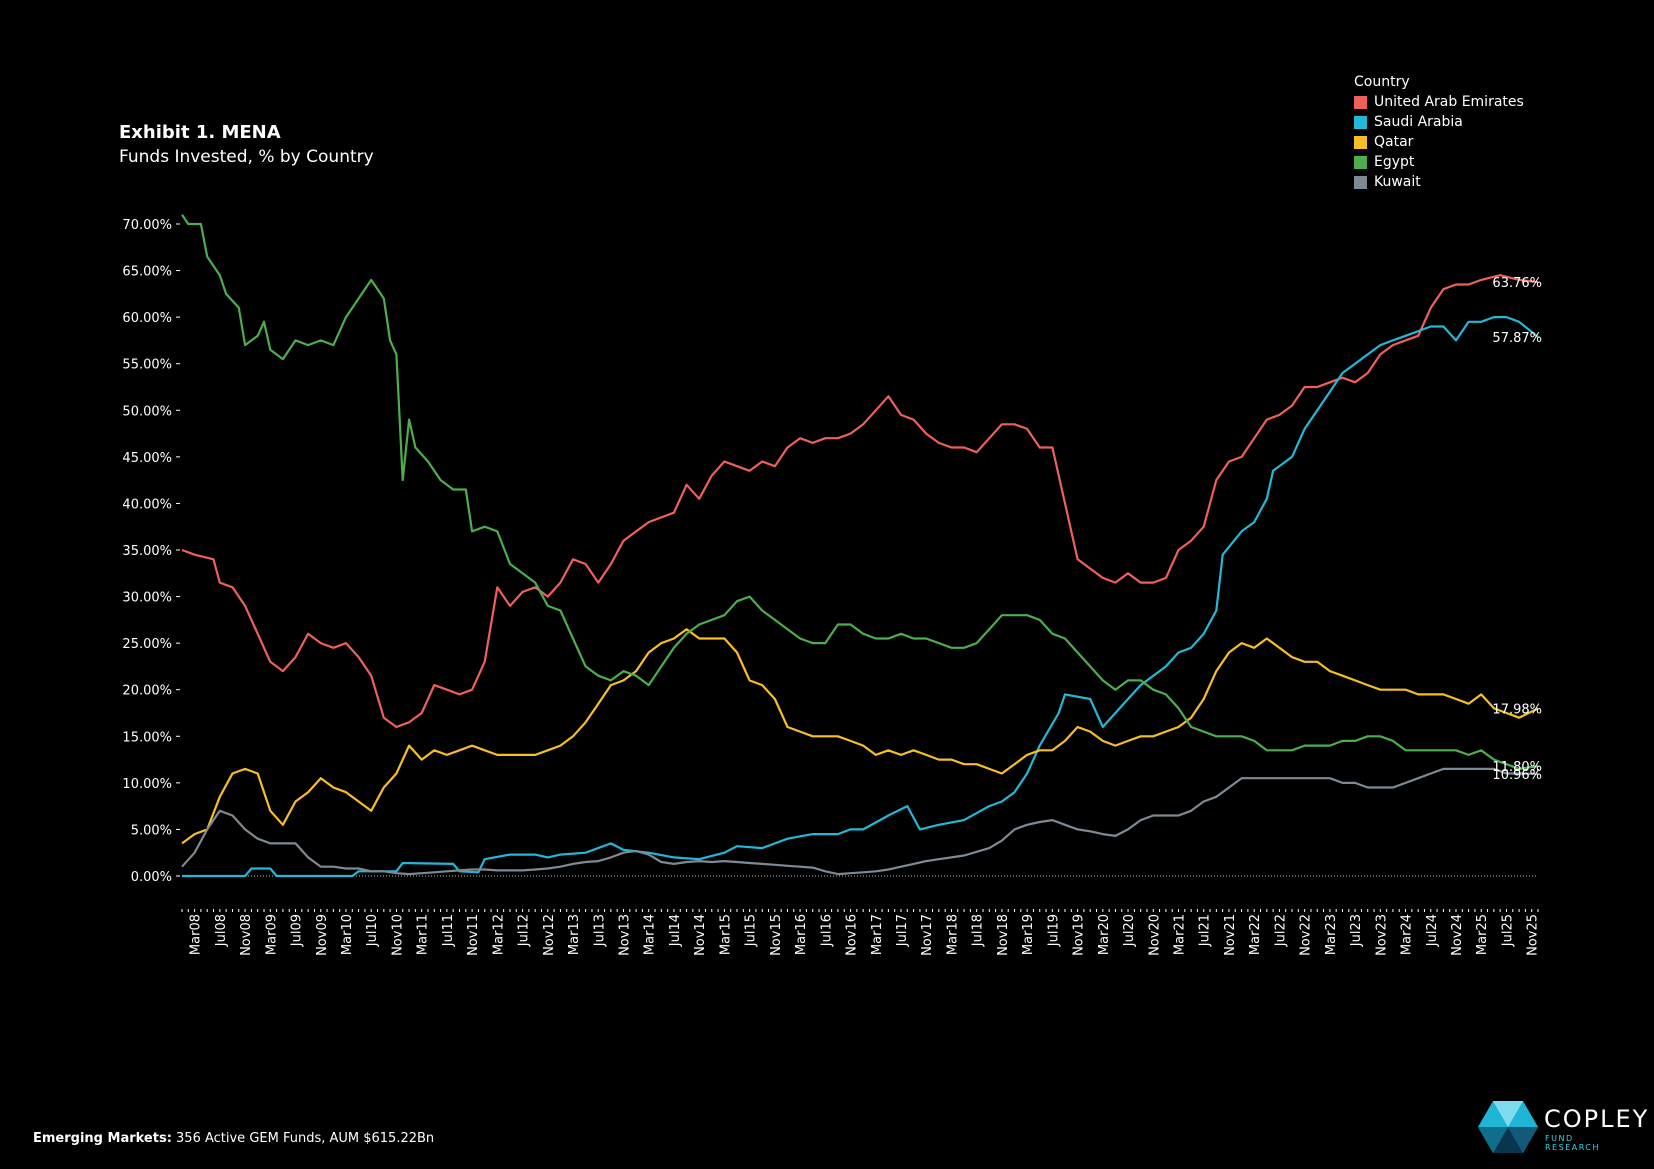  I want to click on legend-item: Kuwait, so click(1439, 182).